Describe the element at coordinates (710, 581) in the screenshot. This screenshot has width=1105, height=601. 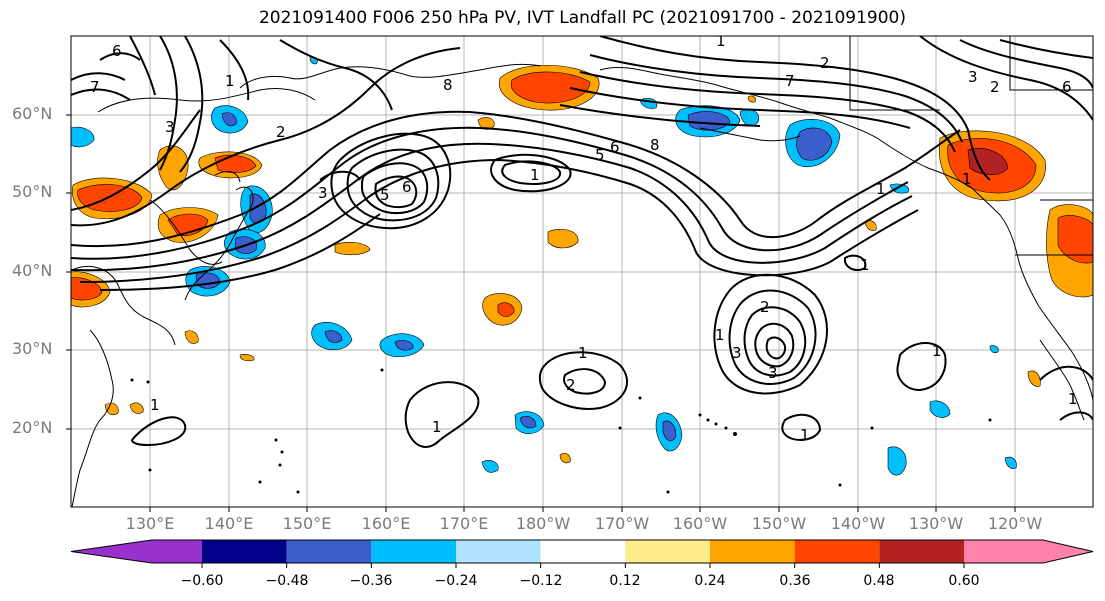
I see `colorbar-tick-label: 0.24` at that location.